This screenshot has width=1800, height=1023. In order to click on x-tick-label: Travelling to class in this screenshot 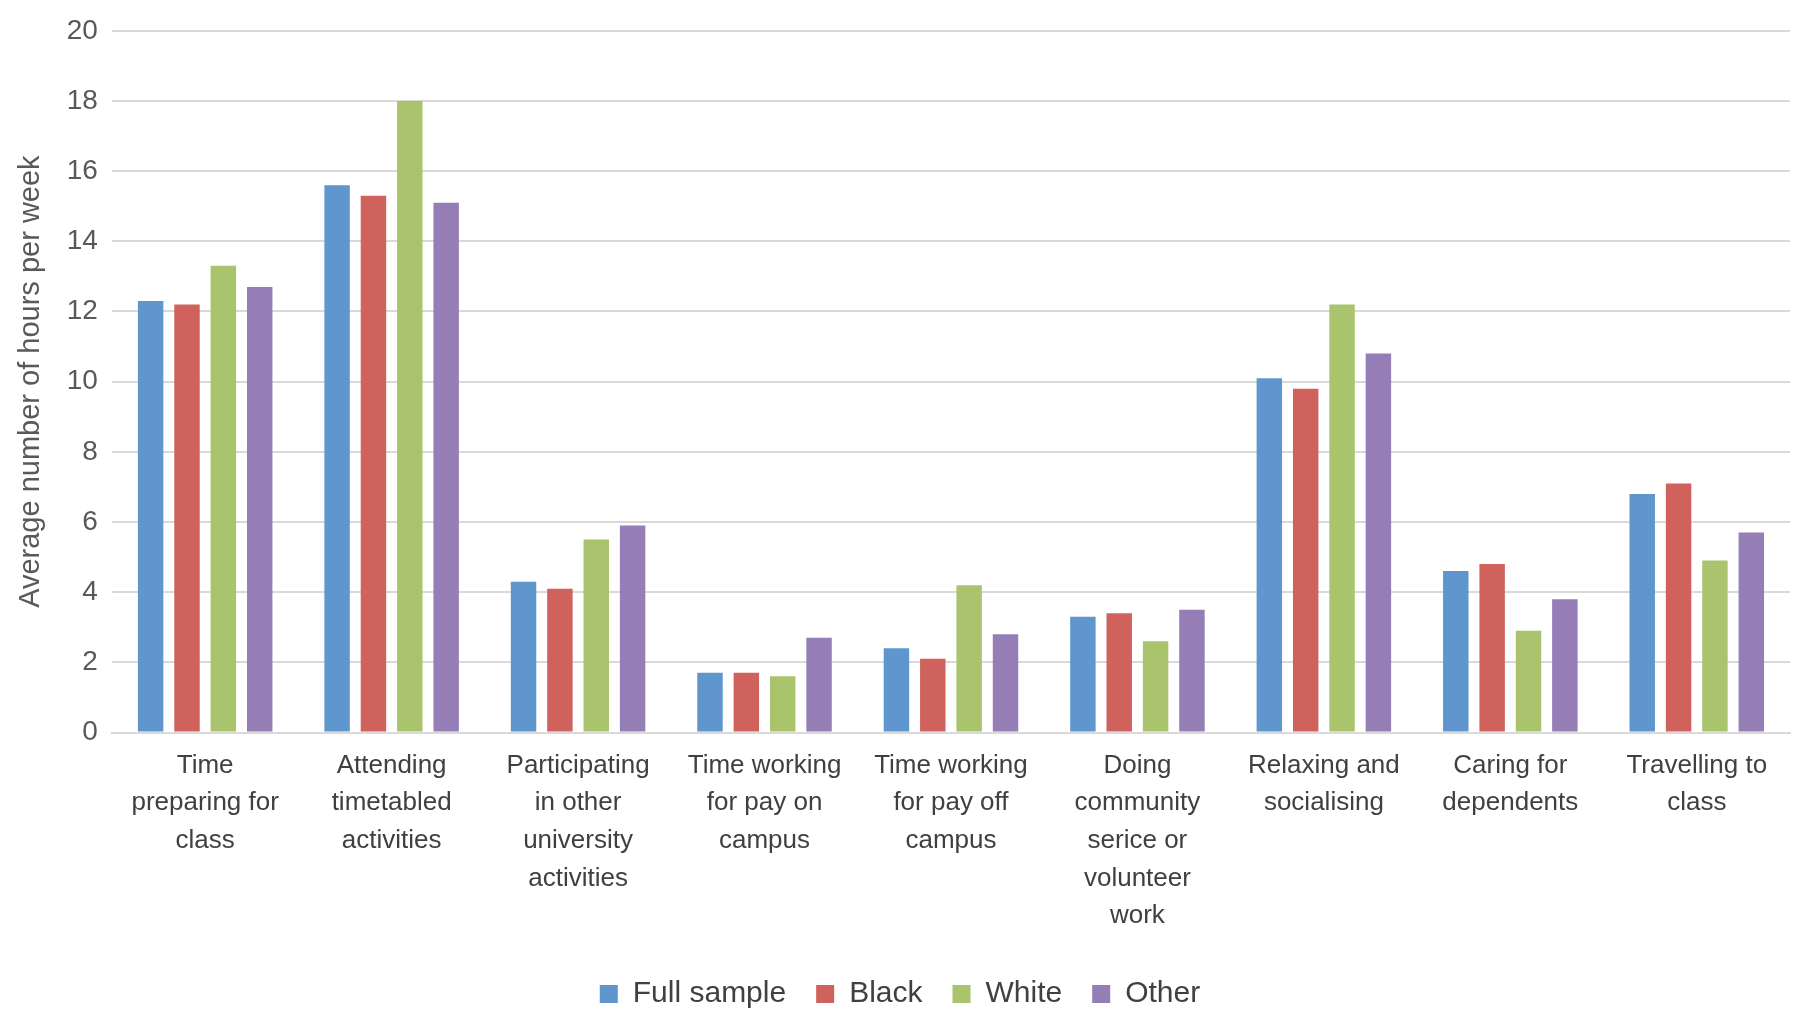, I will do `click(1697, 782)`.